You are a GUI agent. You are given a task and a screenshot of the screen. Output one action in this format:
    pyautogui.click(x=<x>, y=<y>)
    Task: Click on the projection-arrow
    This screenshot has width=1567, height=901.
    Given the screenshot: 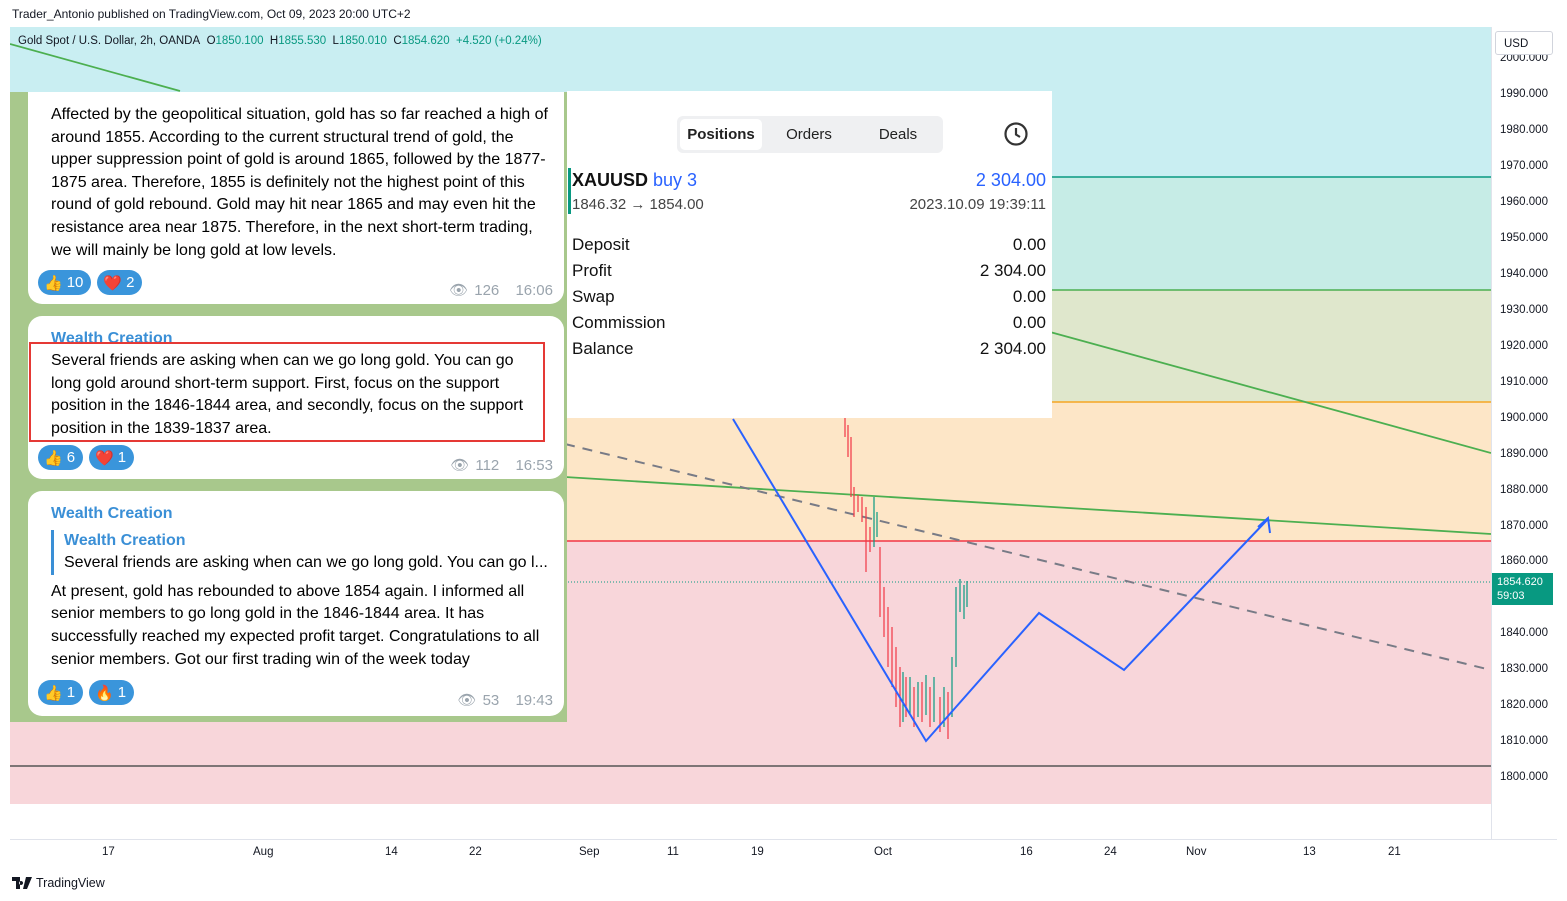 What is the action you would take?
    pyautogui.click(x=1264, y=524)
    